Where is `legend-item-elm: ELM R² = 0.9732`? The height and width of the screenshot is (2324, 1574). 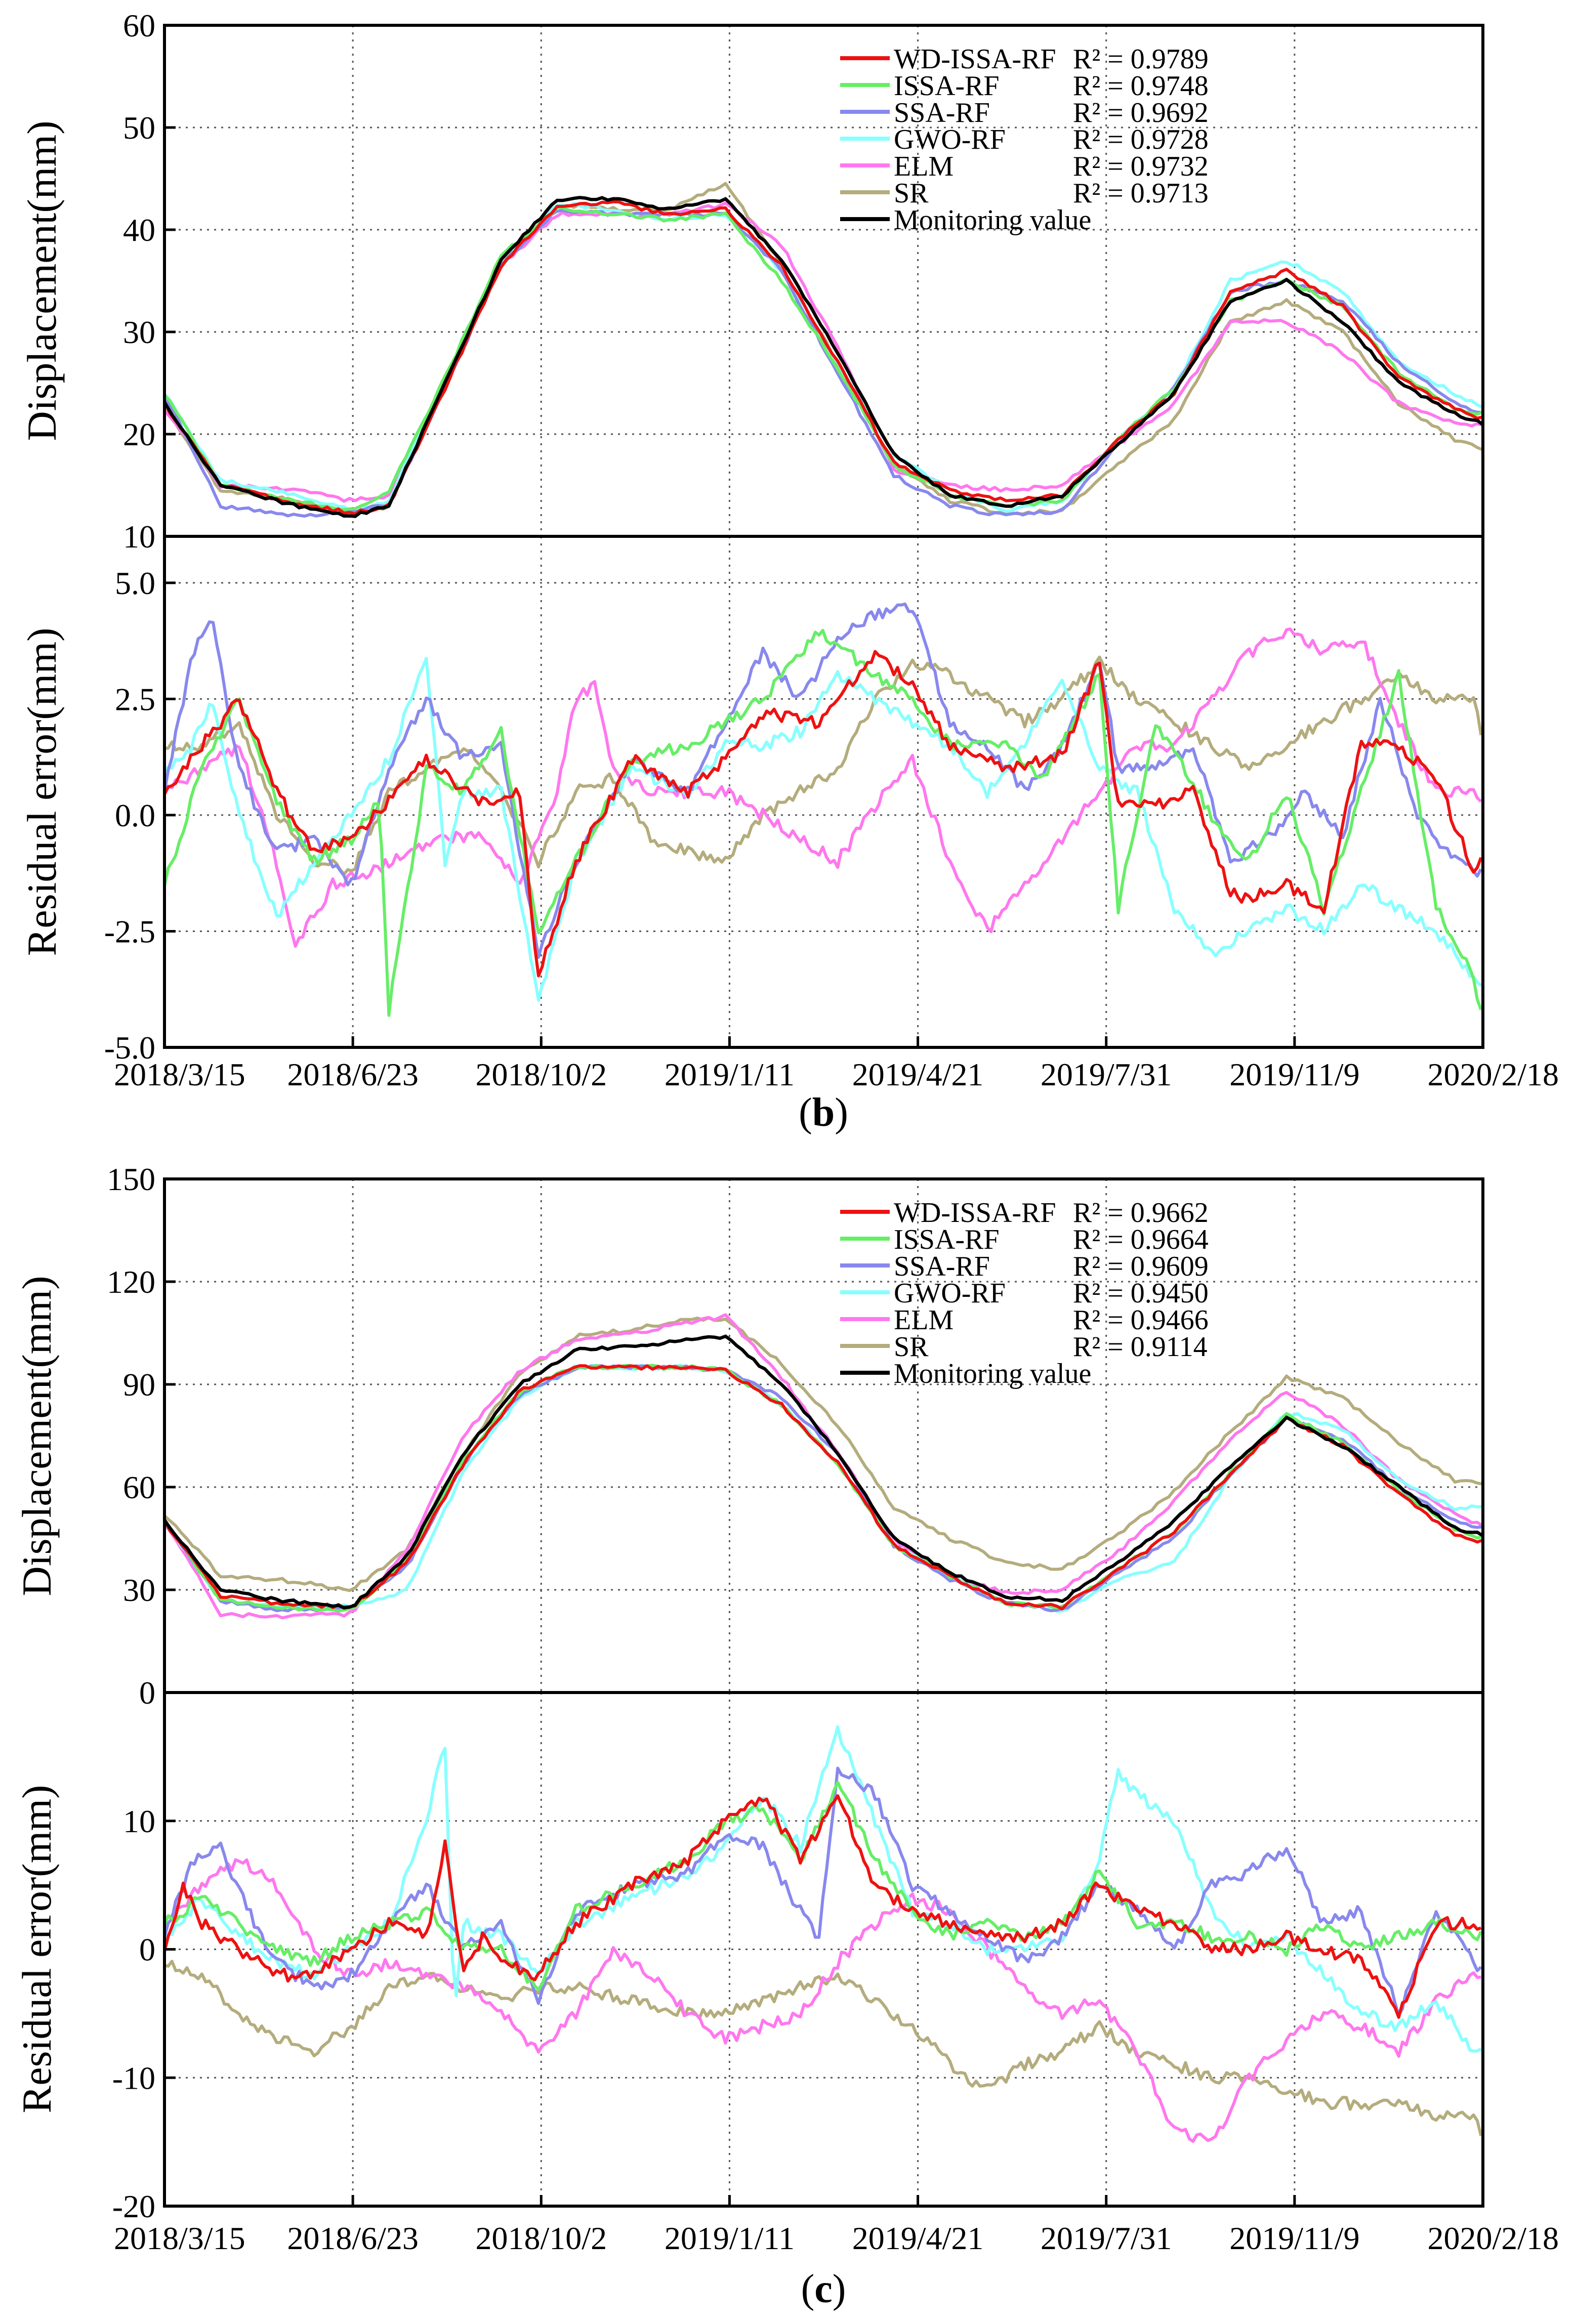
legend-item-elm: ELM R² = 0.9732 is located at coordinates (1024, 167).